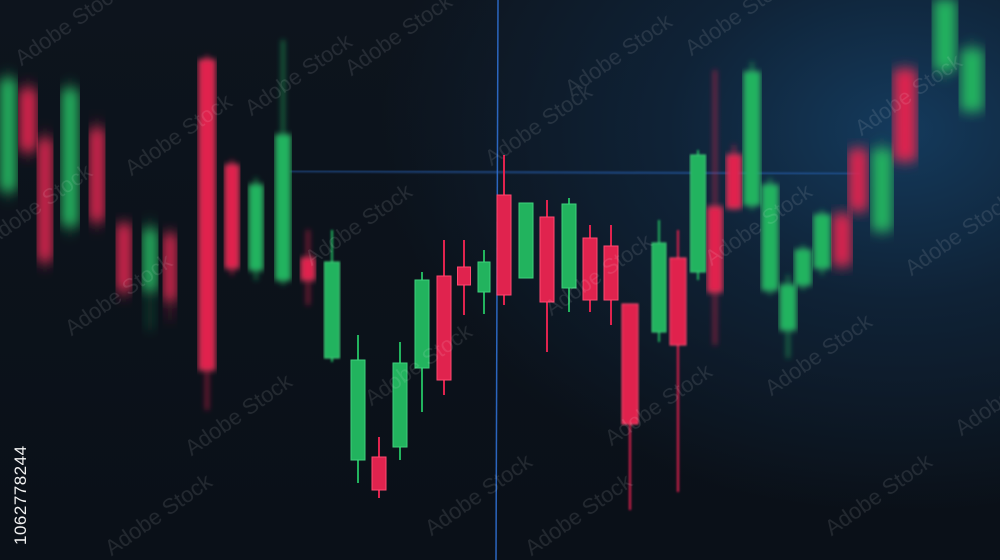 The height and width of the screenshot is (560, 1000). What do you see at coordinates (575, 172) in the screenshot?
I see `crosshair-horizontal` at bounding box center [575, 172].